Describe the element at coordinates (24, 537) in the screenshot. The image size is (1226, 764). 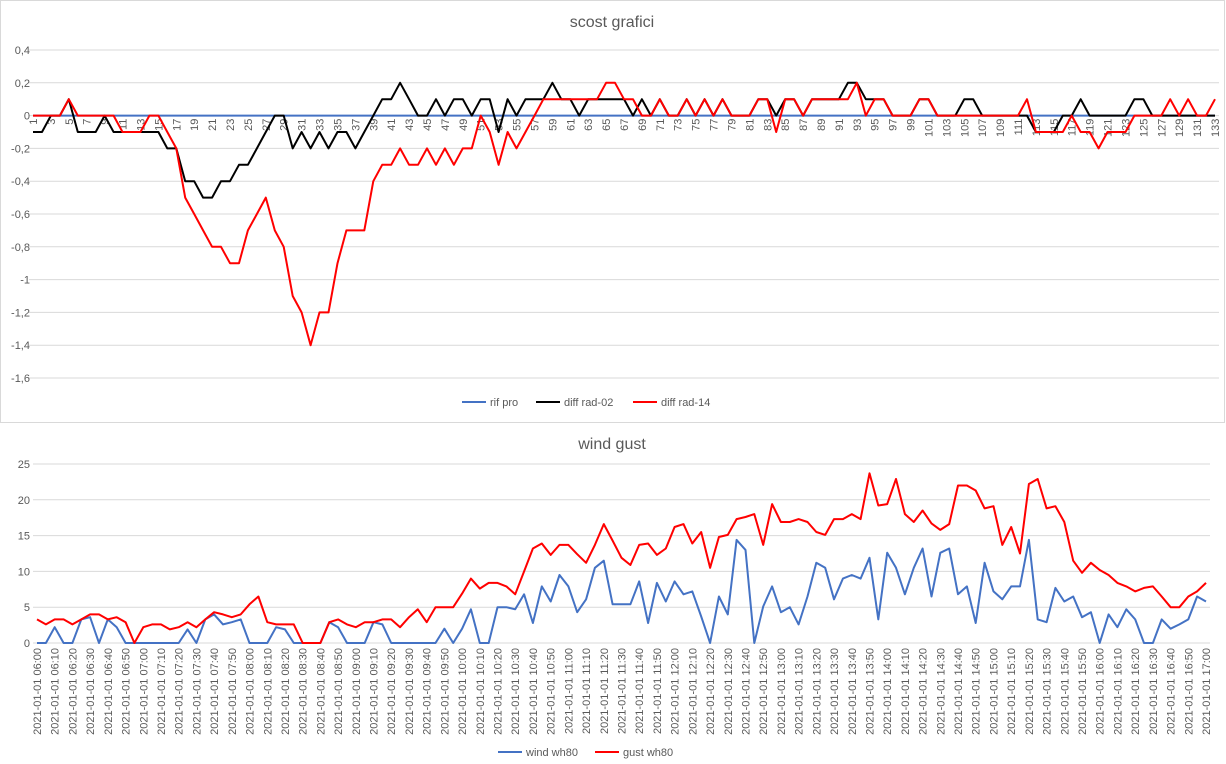
I see `y-tick-label: 15` at that location.